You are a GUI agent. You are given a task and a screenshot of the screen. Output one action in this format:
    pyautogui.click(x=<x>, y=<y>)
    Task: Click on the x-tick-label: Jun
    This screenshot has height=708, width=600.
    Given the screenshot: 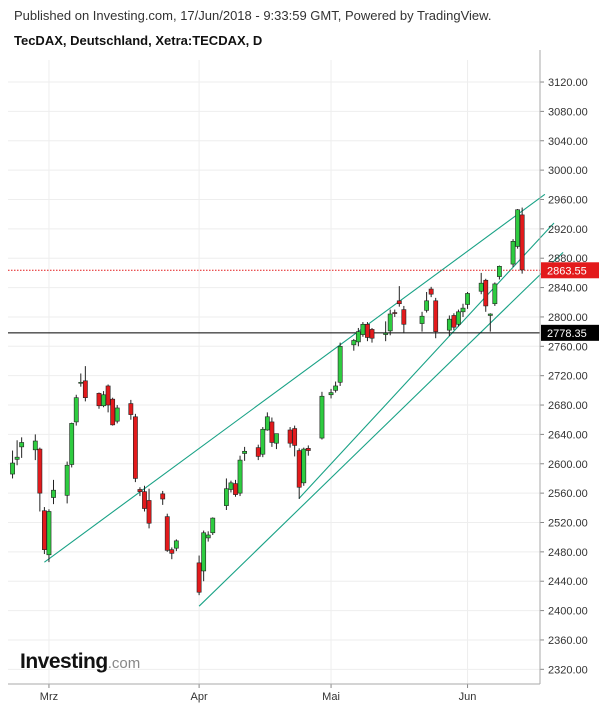 What is the action you would take?
    pyautogui.click(x=468, y=697)
    